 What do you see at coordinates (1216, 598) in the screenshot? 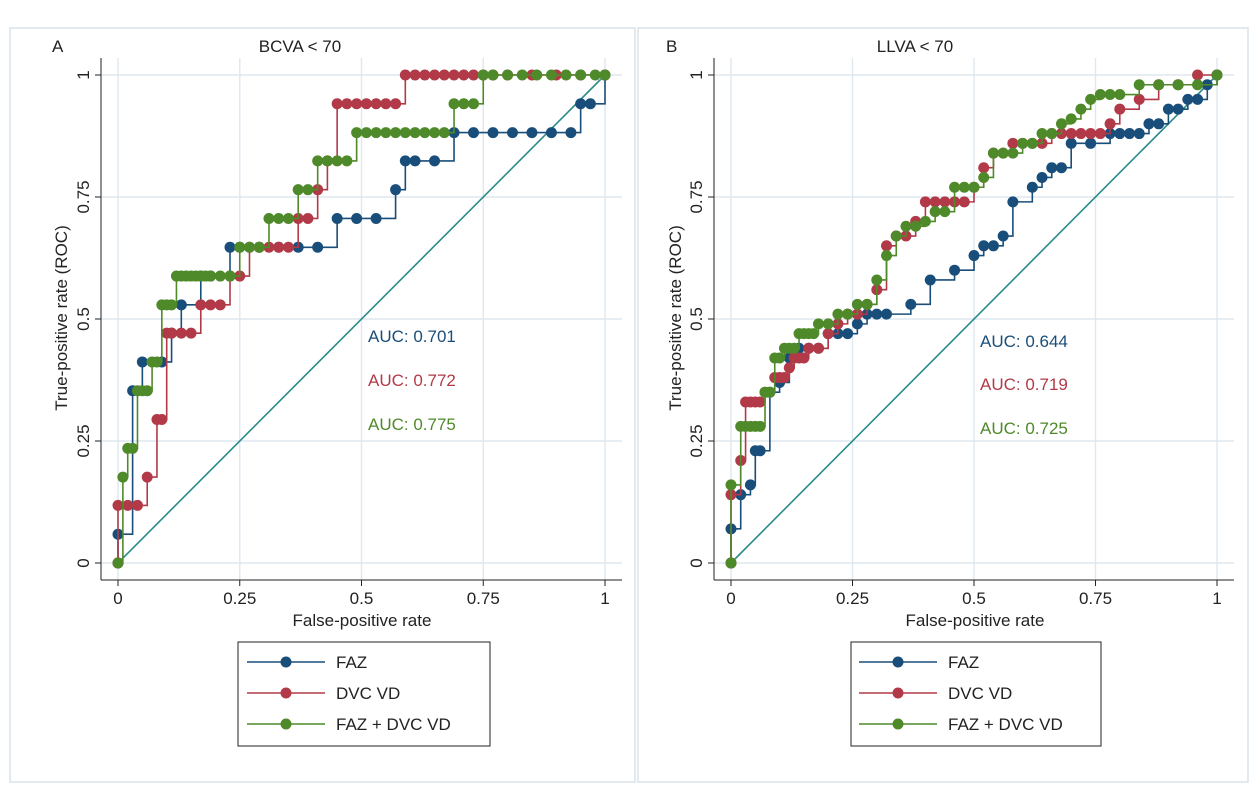
I see `panel-b-x-tick-label: 1` at bounding box center [1216, 598].